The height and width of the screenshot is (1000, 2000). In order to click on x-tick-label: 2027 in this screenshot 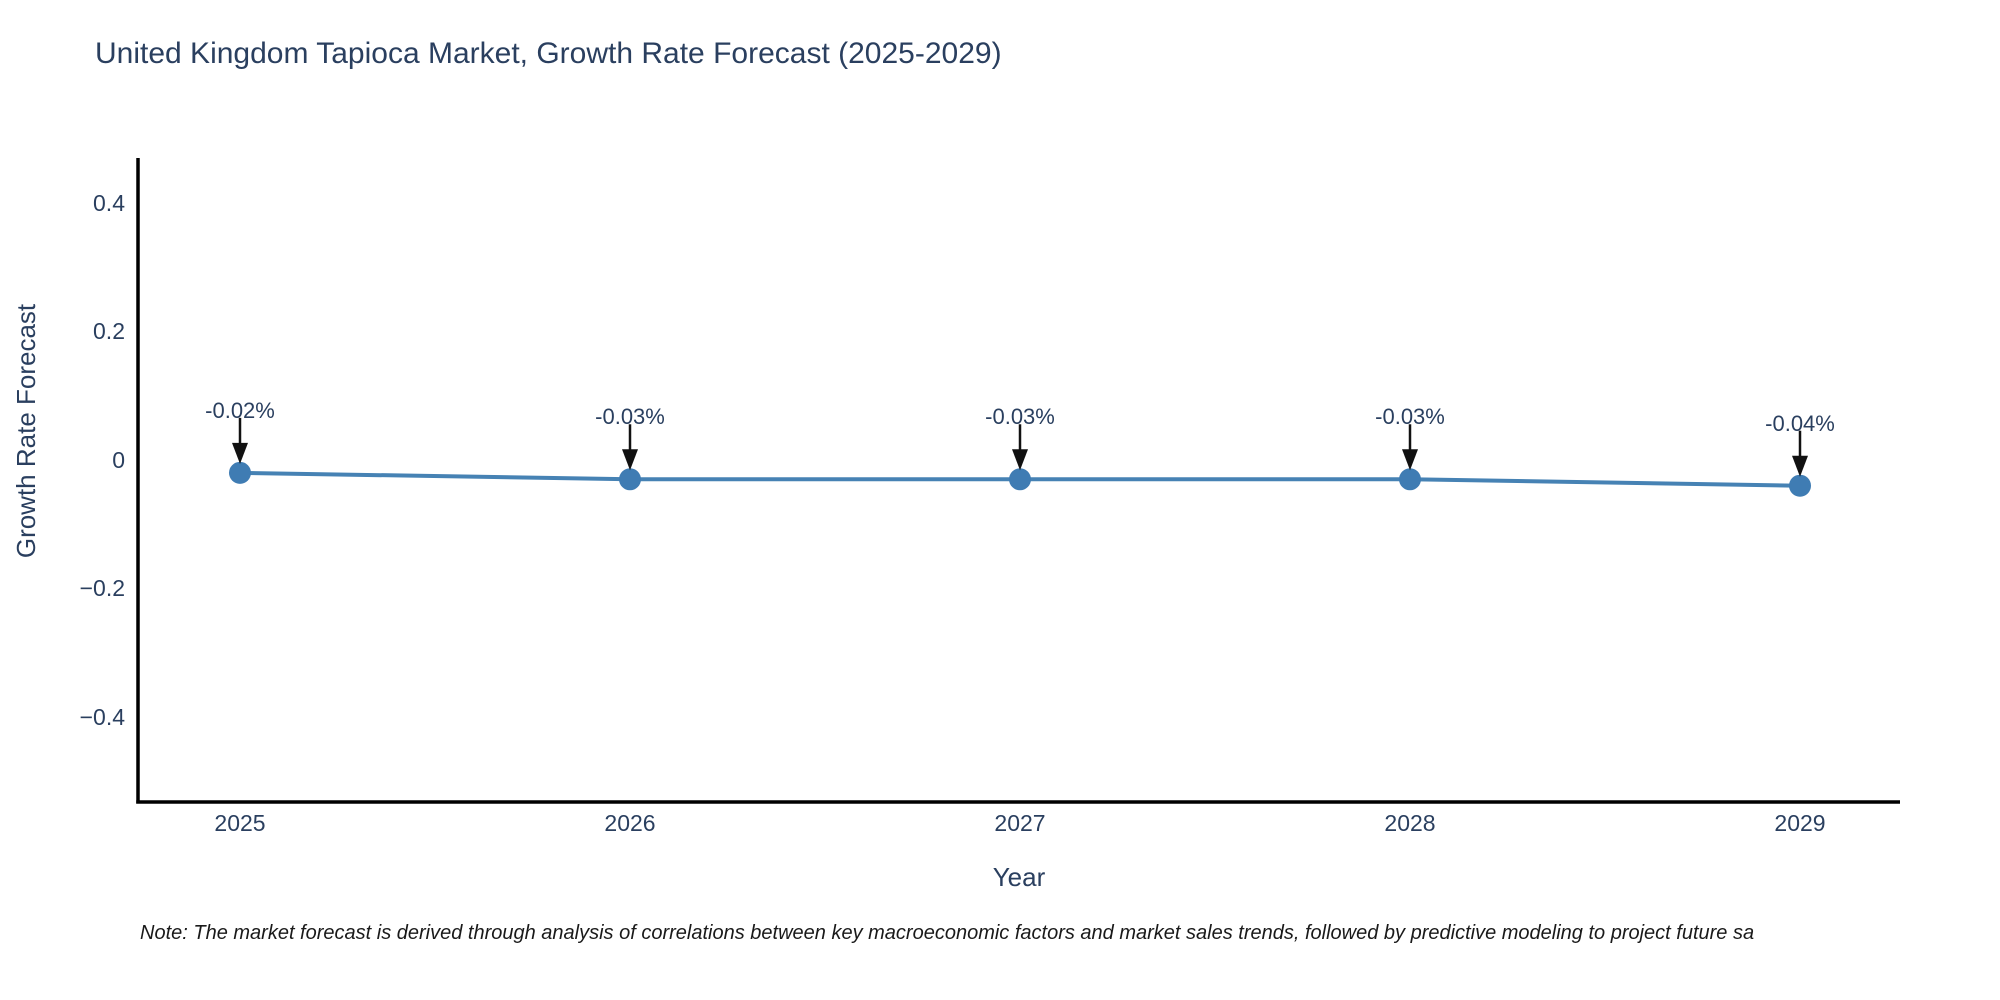, I will do `click(1020, 823)`.